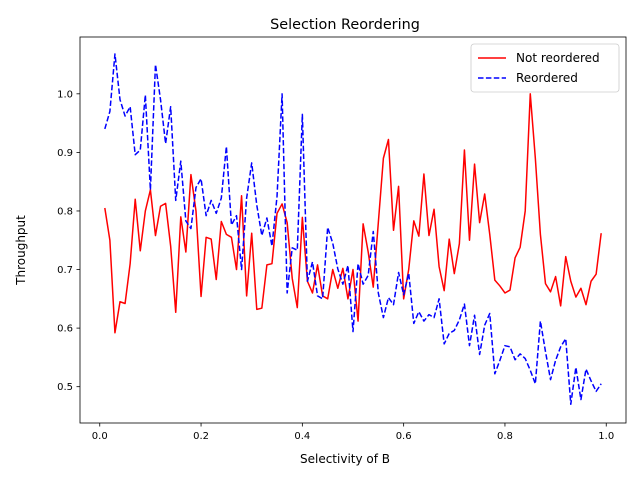 The height and width of the screenshot is (480, 640). Describe the element at coordinates (100, 436) in the screenshot. I see `x-tick-label: 0.0` at that location.